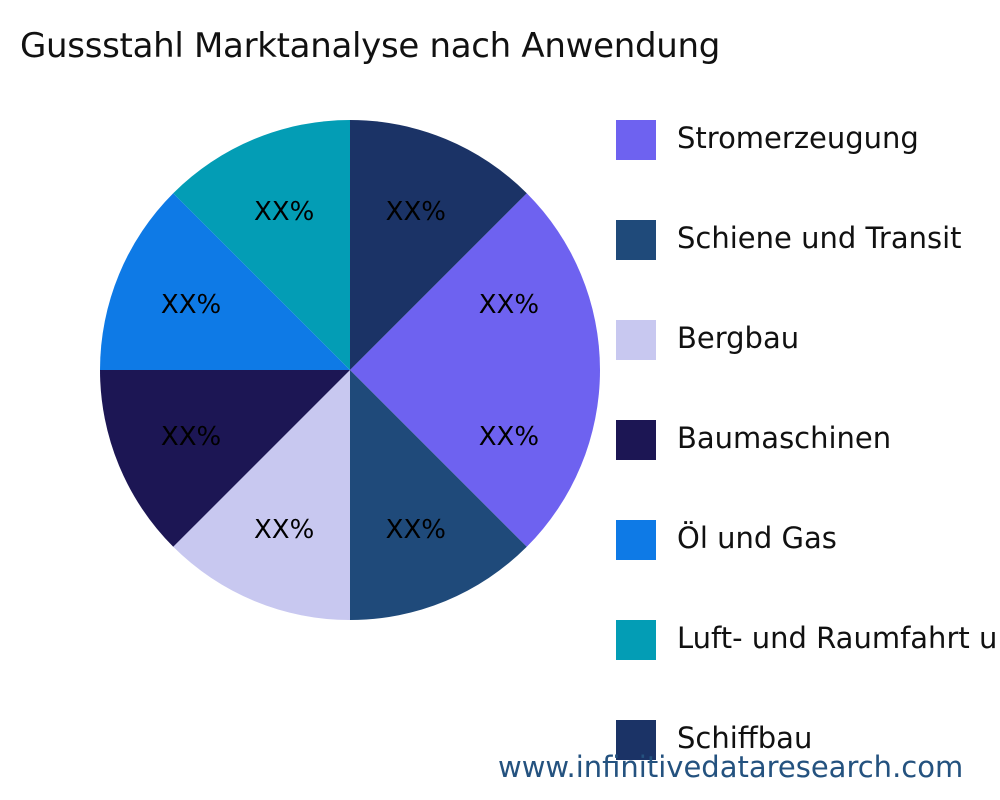 The image size is (1000, 800). Describe the element at coordinates (738, 338) in the screenshot. I see `legend-label: Bergbau` at that location.